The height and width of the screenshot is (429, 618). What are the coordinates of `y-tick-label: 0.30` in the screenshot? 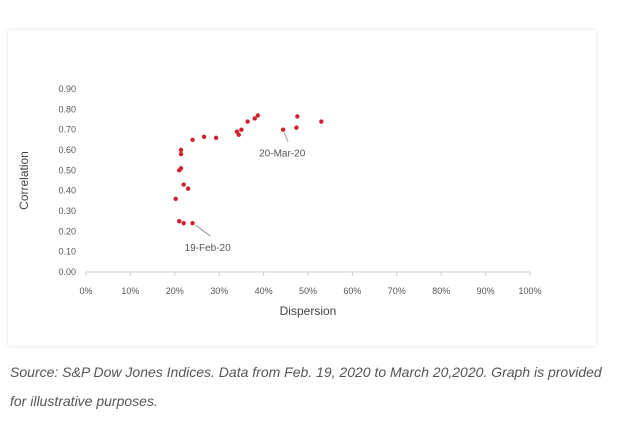 It's located at (67, 211).